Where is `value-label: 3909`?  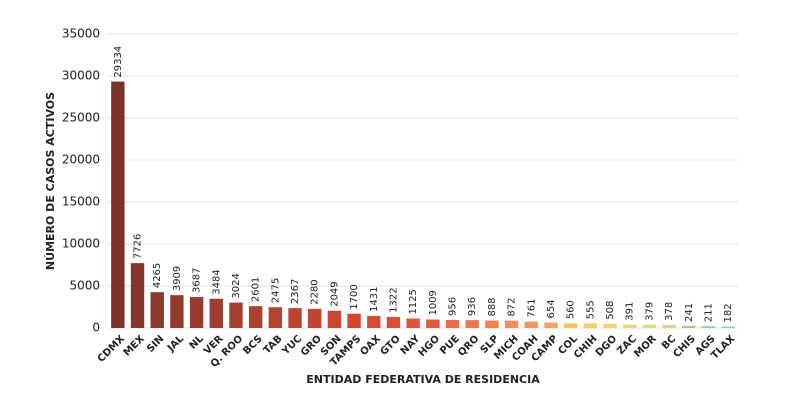
value-label: 3909 is located at coordinates (177, 278).